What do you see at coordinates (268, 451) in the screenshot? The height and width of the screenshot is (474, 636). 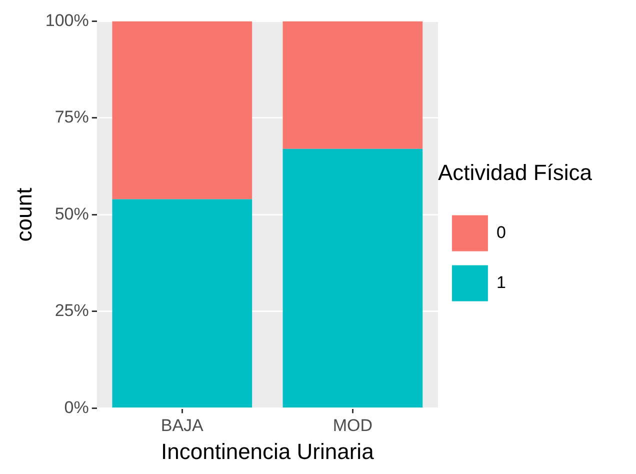 I see `x-axis-title: Incontinencia Urinaria` at bounding box center [268, 451].